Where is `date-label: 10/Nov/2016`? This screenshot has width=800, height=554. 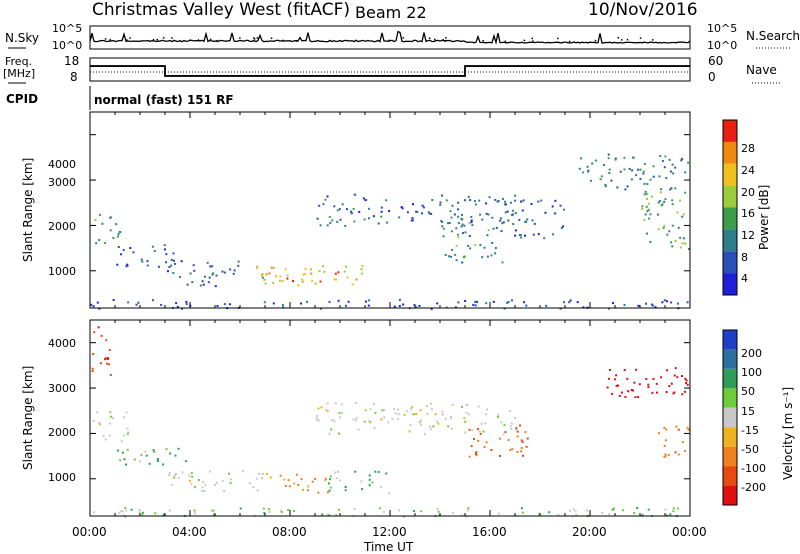 date-label: 10/Nov/2016 is located at coordinates (643, 10).